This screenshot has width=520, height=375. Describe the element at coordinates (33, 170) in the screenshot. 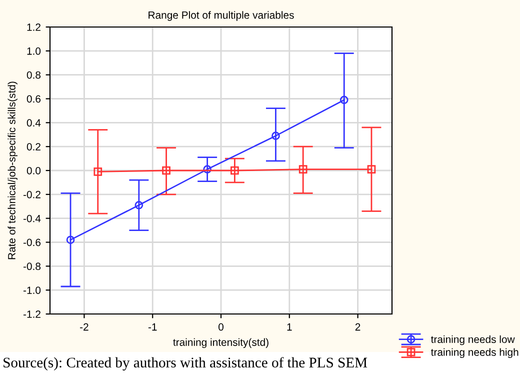

I see `y-tick-label: 0.0` at that location.